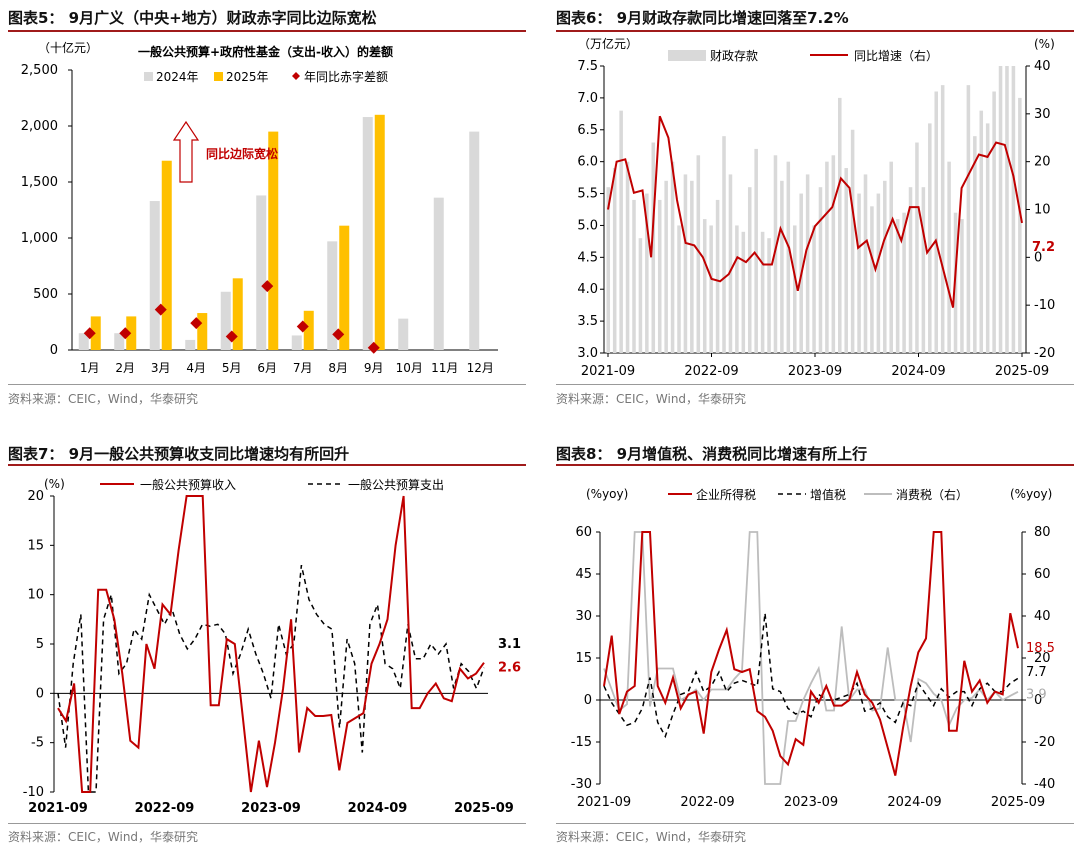 This screenshot has width=1080, height=854. I want to click on chart-title: 图表8： 9月增值税、消费税同比增速有所上行, so click(712, 454).